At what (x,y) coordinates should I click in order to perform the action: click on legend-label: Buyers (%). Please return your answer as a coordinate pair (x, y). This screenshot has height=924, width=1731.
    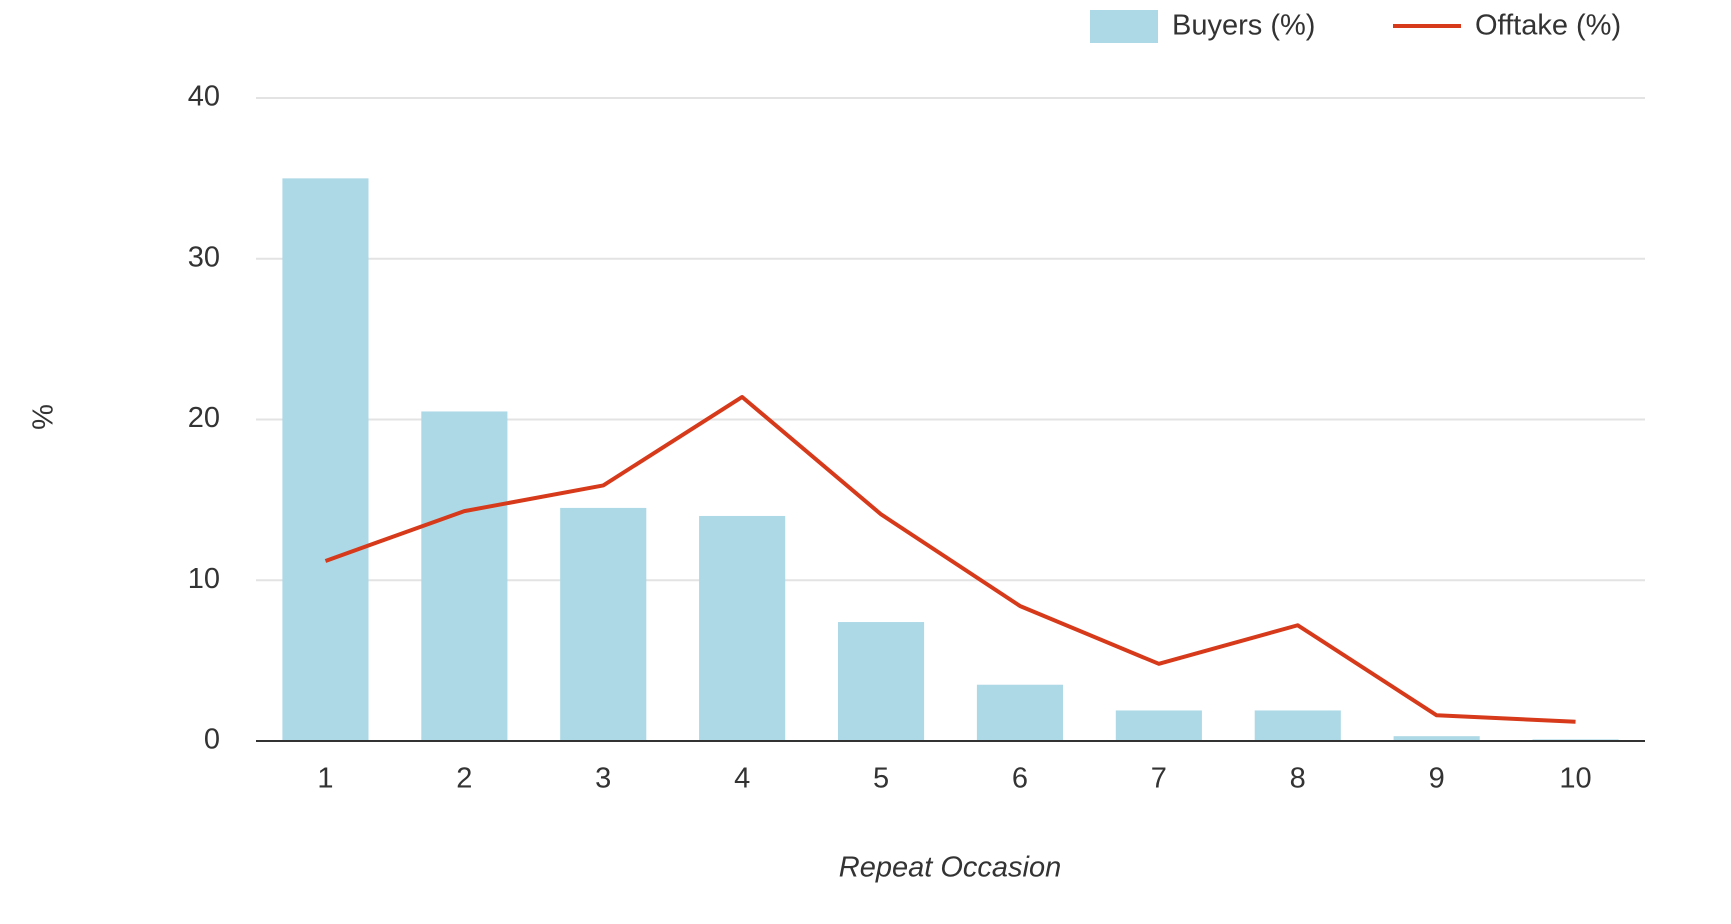
    Looking at the image, I should click on (1243, 26).